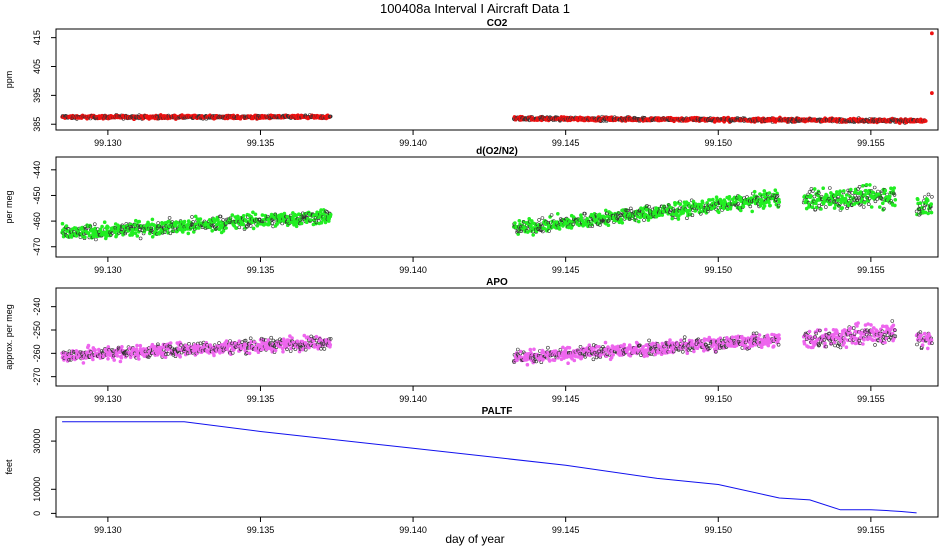  Describe the element at coordinates (108, 143) in the screenshot. I see `x-tick-label-co2: 99.130` at that location.